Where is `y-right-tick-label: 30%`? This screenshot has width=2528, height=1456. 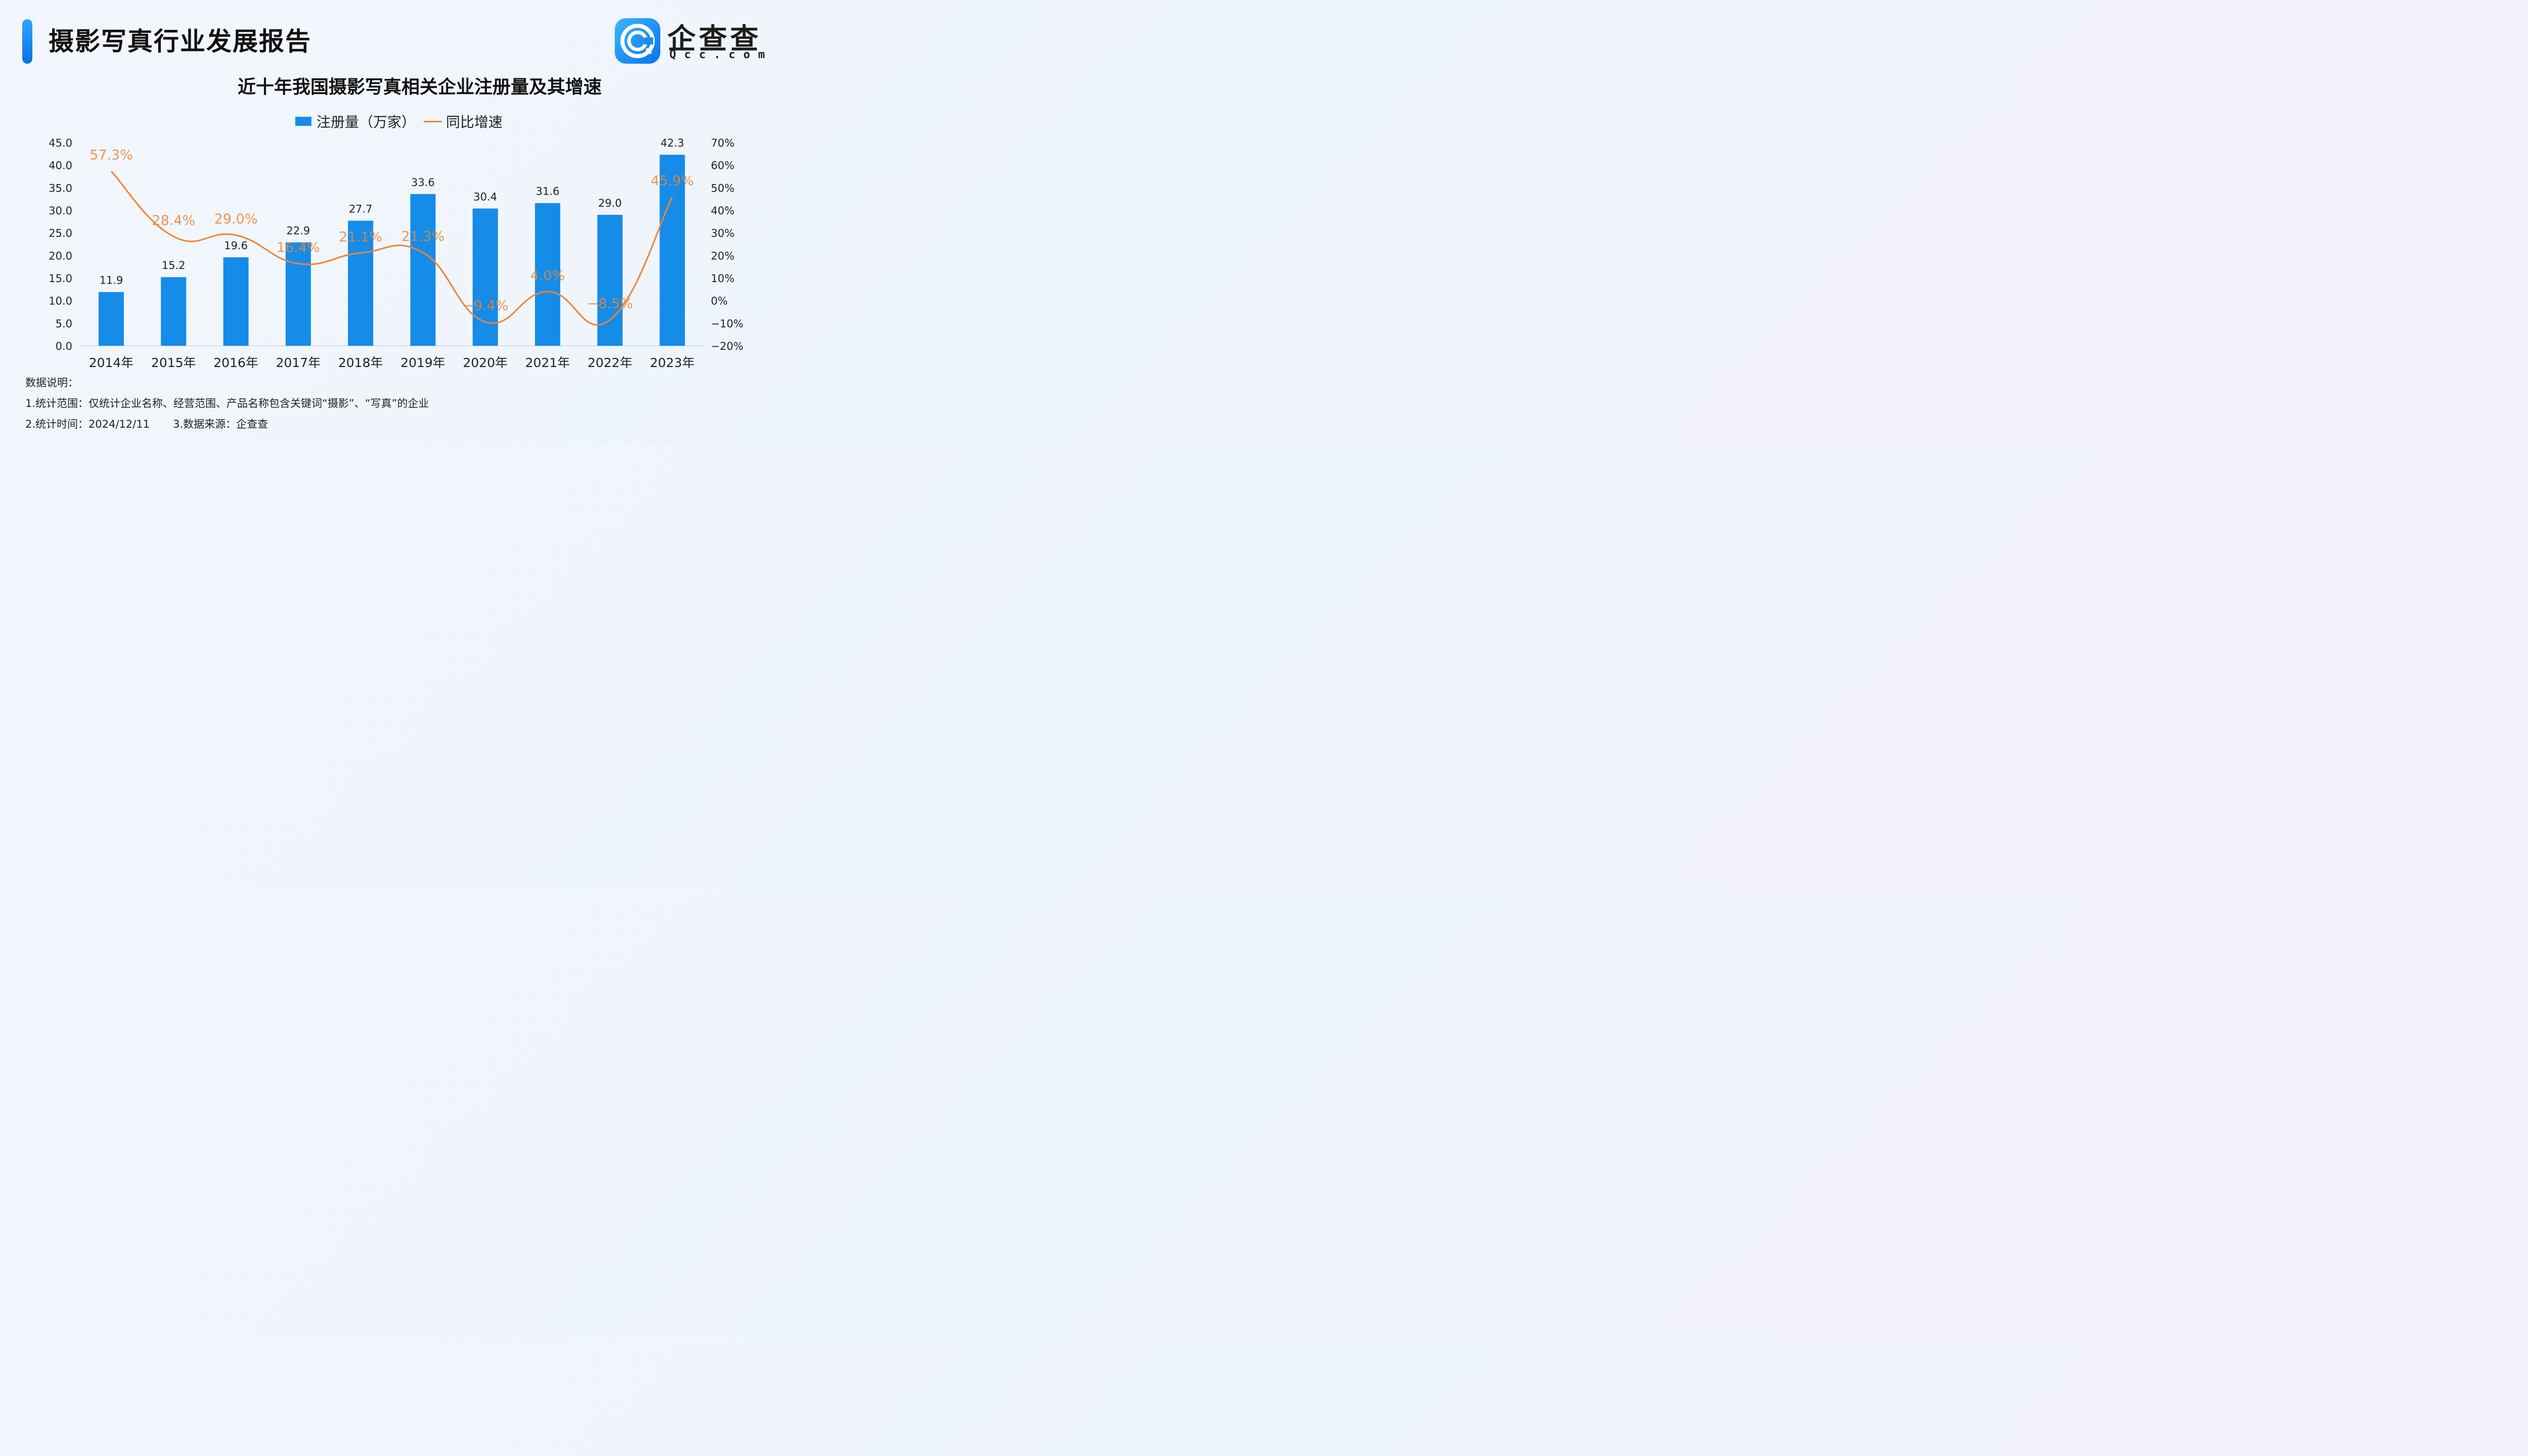 y-right-tick-label: 30% is located at coordinates (723, 234).